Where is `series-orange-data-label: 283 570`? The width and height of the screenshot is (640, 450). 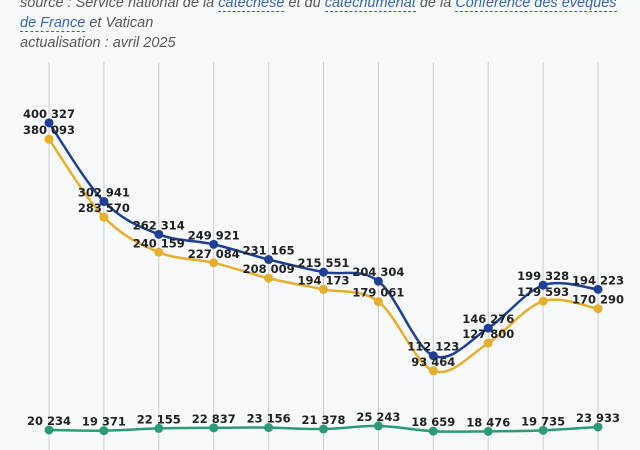 series-orange-data-label: 283 570 is located at coordinates (104, 208).